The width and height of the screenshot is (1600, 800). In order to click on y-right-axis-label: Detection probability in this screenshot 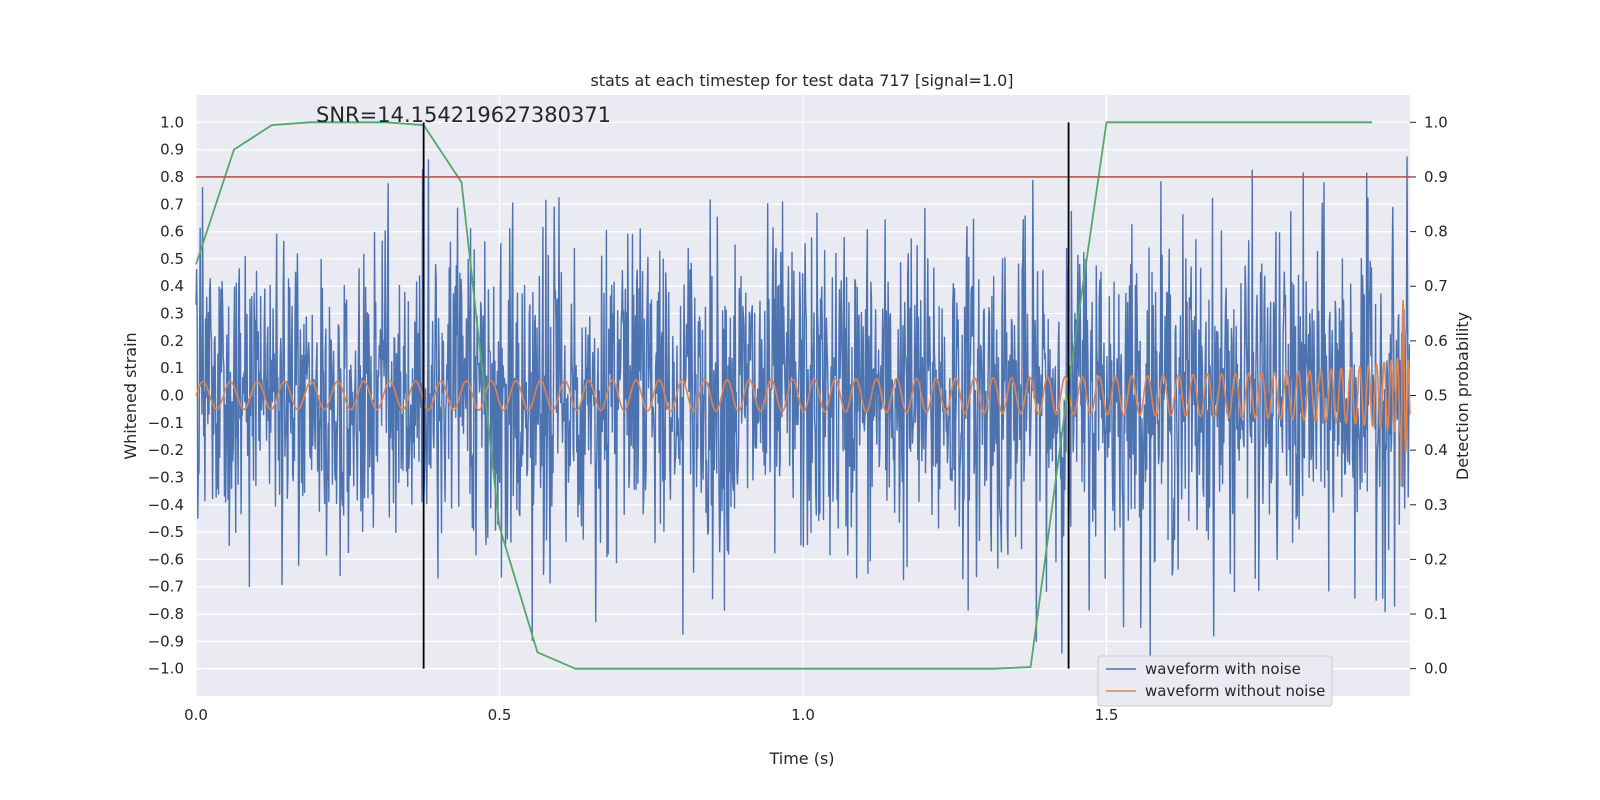, I will do `click(1462, 396)`.